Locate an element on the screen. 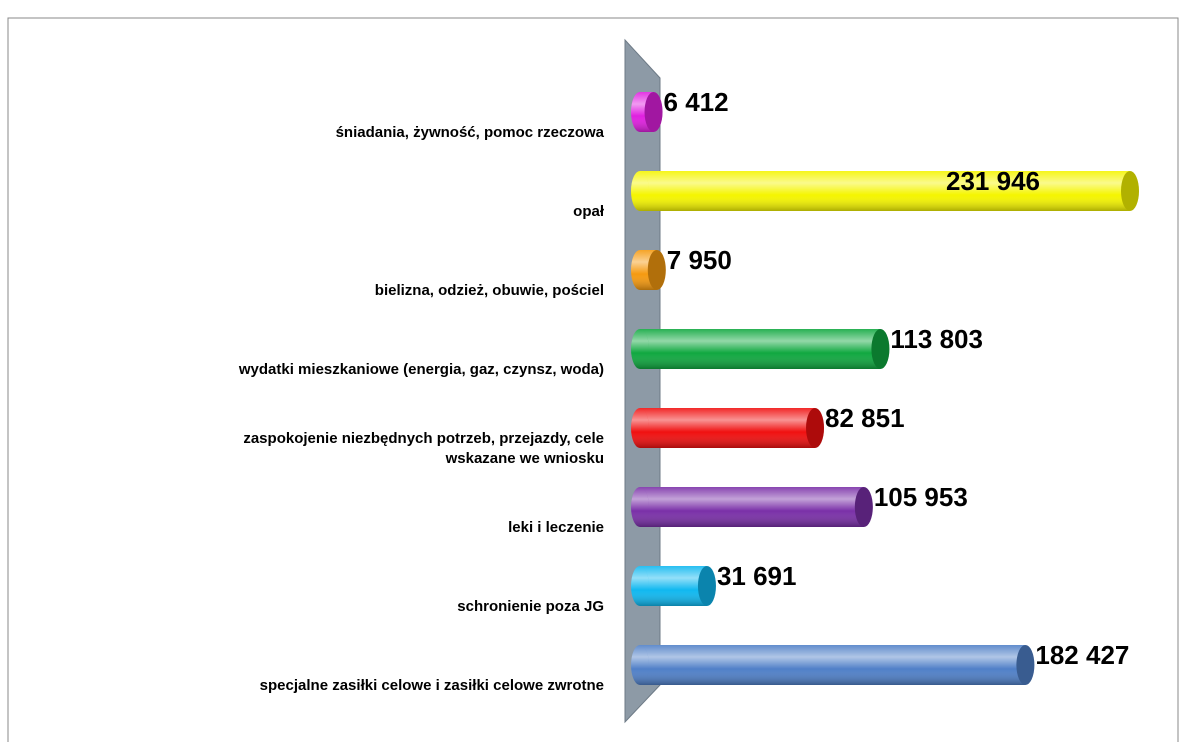  wall is located at coordinates (642, 381).